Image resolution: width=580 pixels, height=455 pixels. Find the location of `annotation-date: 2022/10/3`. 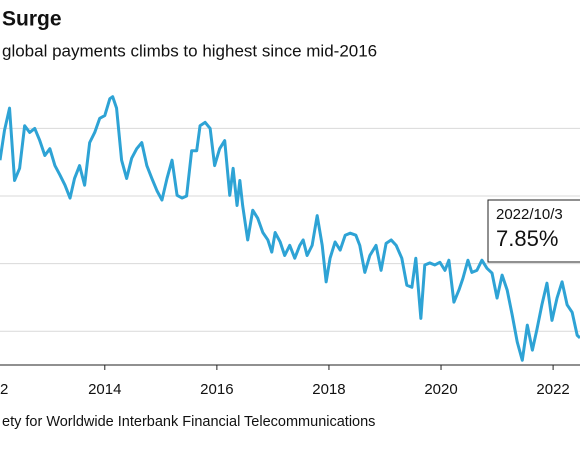

annotation-date: 2022/10/3 is located at coordinates (529, 214).